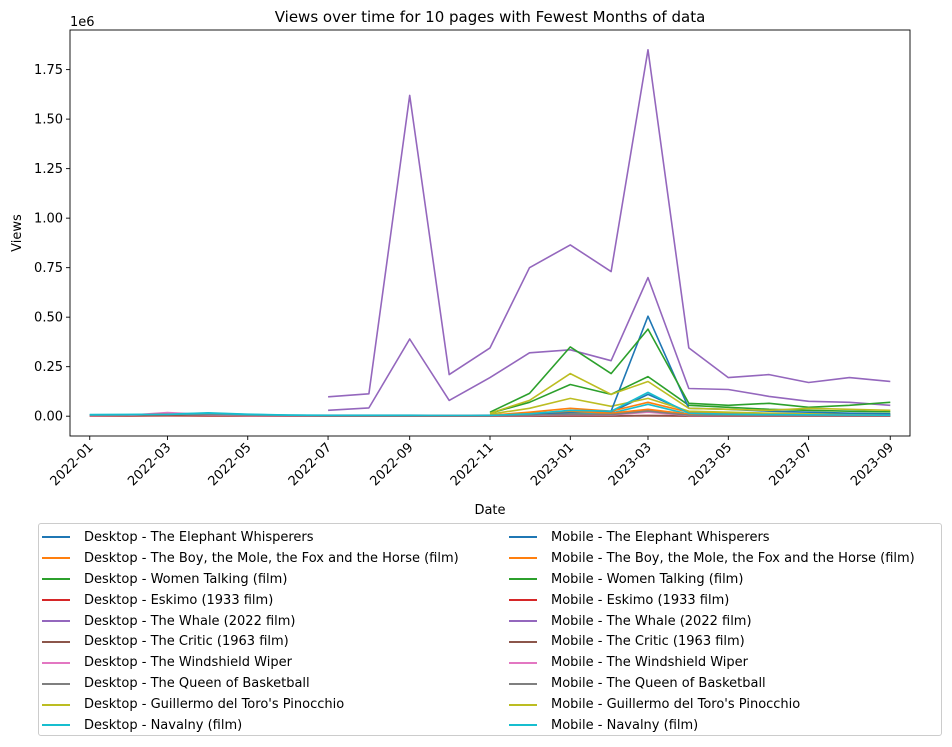  I want to click on legend-label: Mobile - Eskimo (1933 film), so click(640, 600).